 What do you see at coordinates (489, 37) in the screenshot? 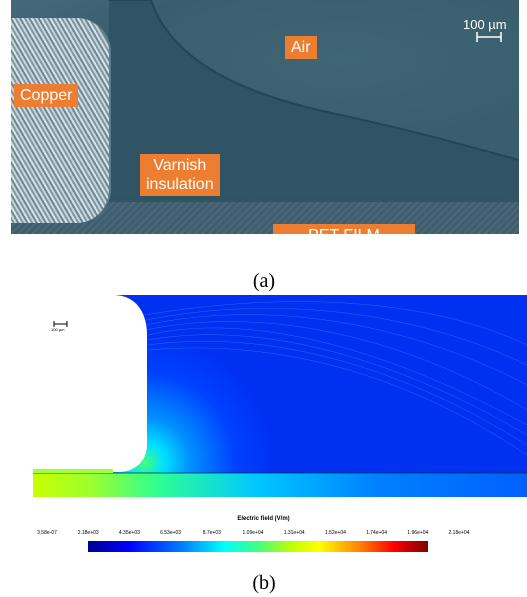
I see `scale-bar` at bounding box center [489, 37].